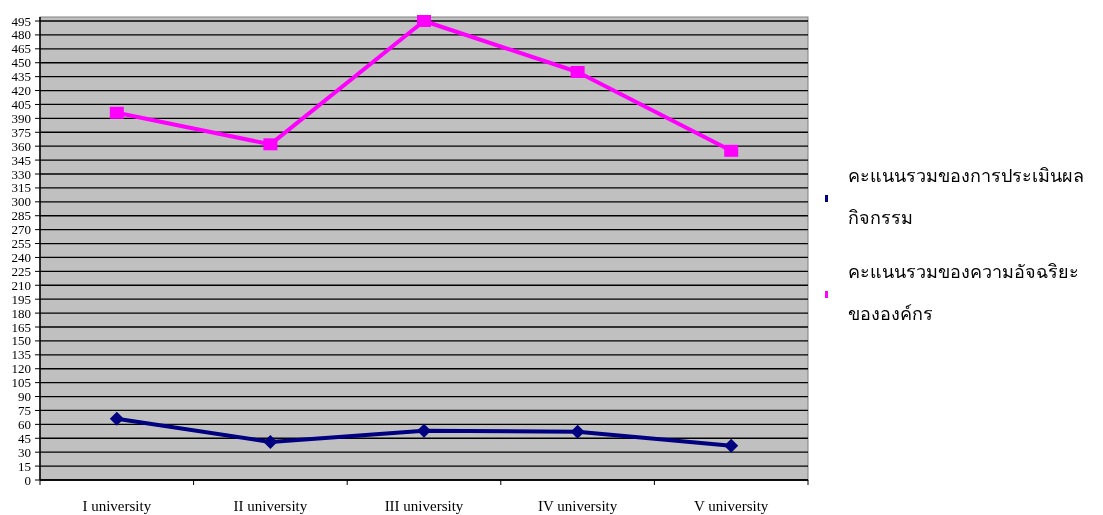  Describe the element at coordinates (21, 369) in the screenshot. I see `y-tick-label: 120` at that location.